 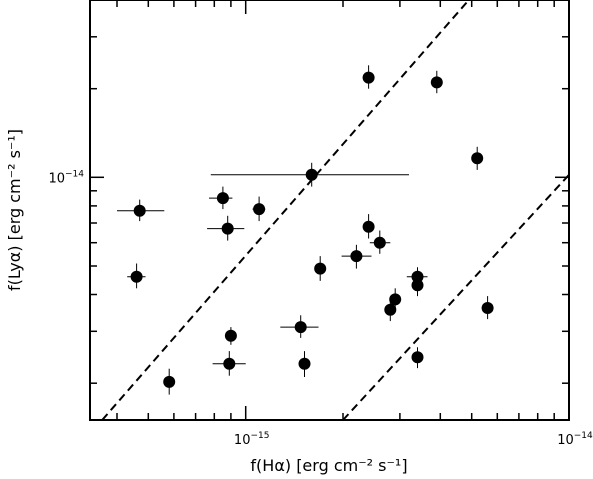 I want to click on y-tick-label: 10−14, so click(x=66, y=177).